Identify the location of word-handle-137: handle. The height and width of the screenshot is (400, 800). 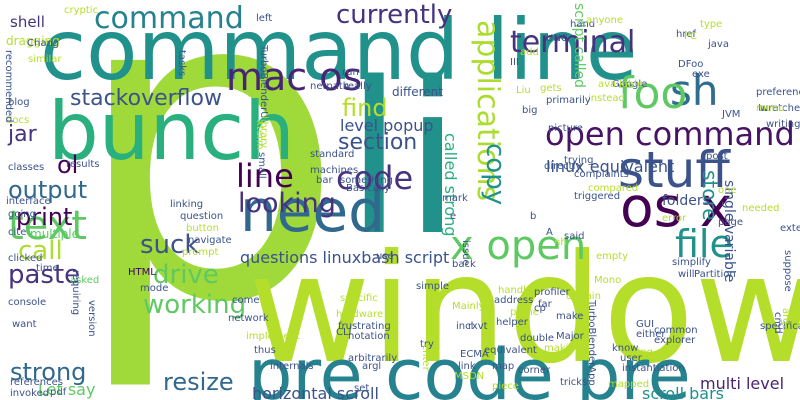
(515, 290).